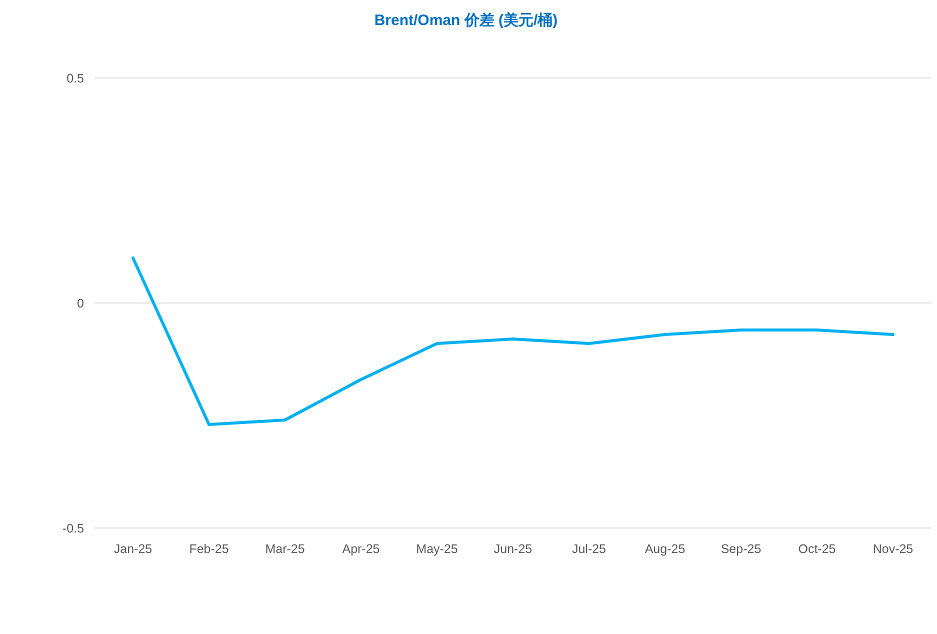 Image resolution: width=937 pixels, height=634 pixels. I want to click on x-tick-label: Oct-25, so click(817, 549).